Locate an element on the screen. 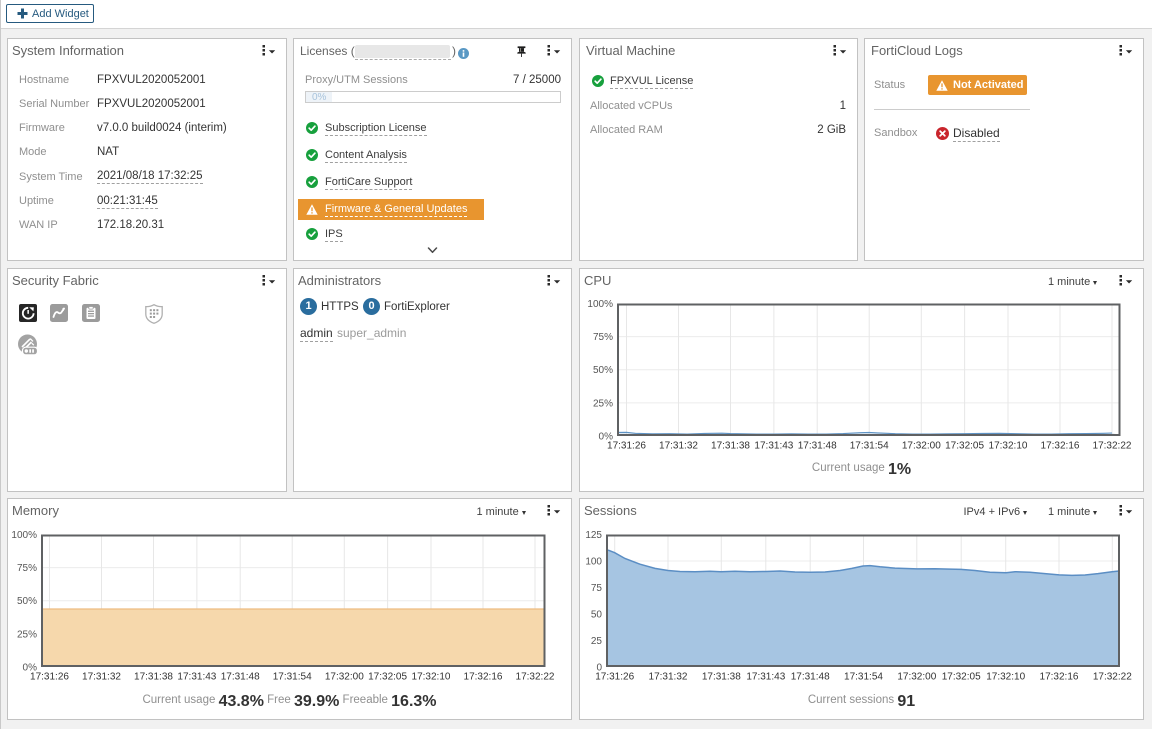 Image resolution: width=1152 pixels, height=729 pixels. svg-text: 125 is located at coordinates (593, 535).